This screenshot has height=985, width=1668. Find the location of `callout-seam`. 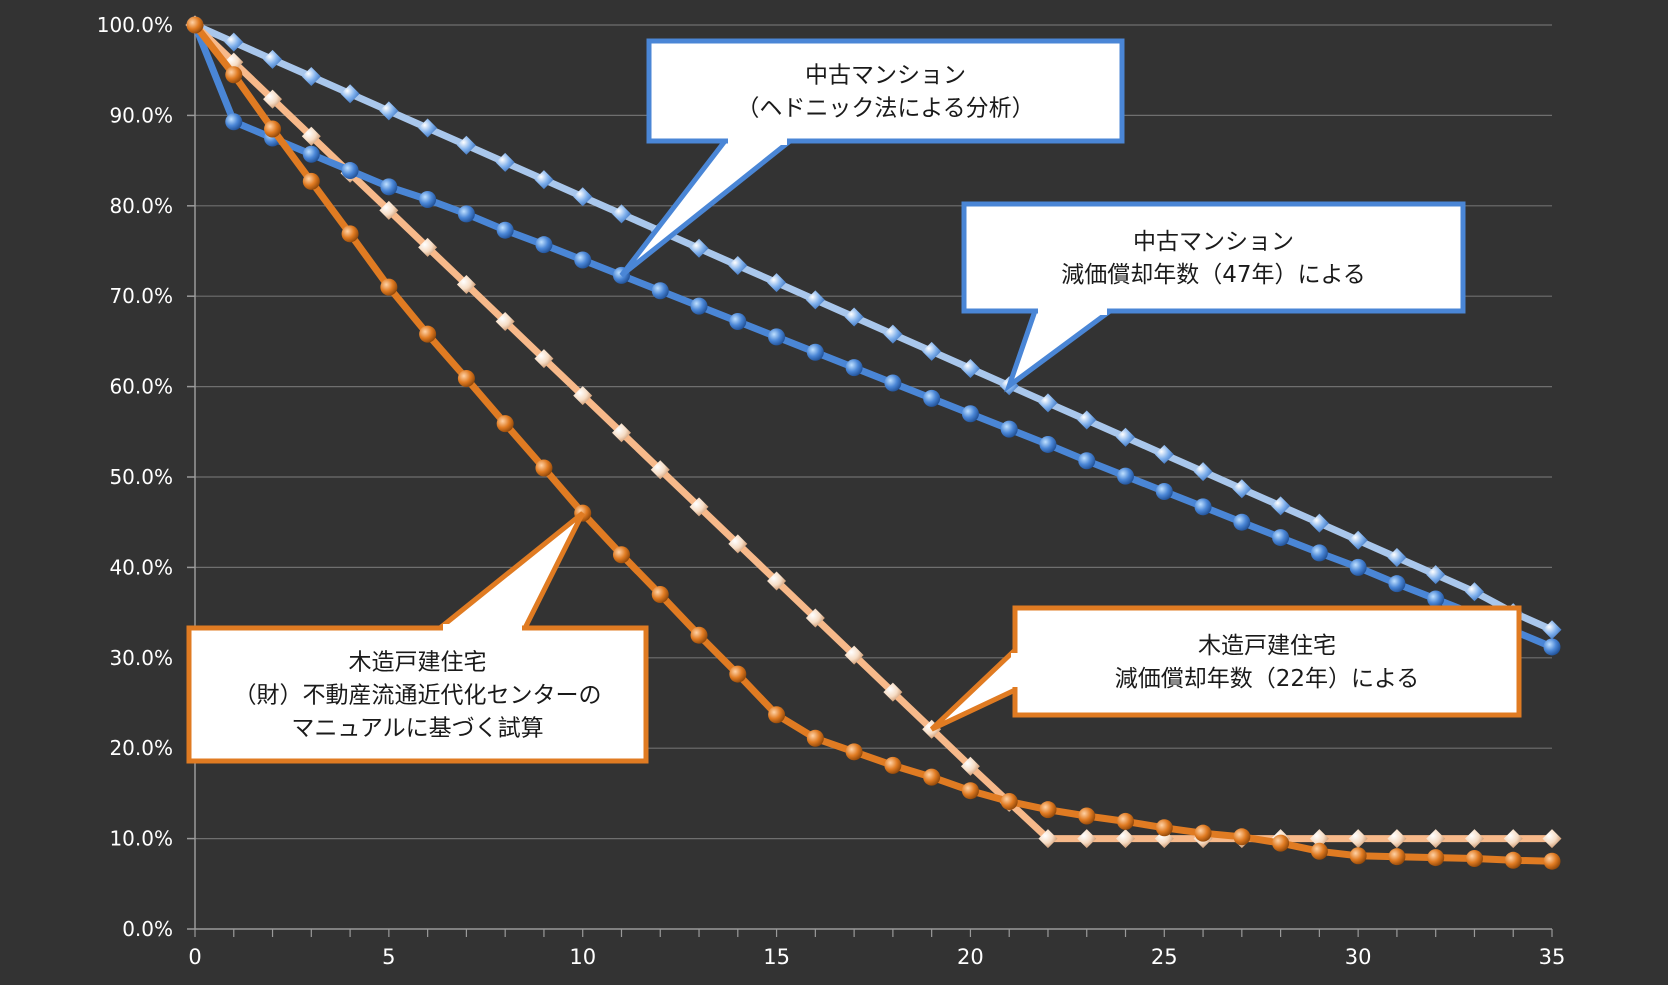

callout-seam is located at coordinates (1015, 670).